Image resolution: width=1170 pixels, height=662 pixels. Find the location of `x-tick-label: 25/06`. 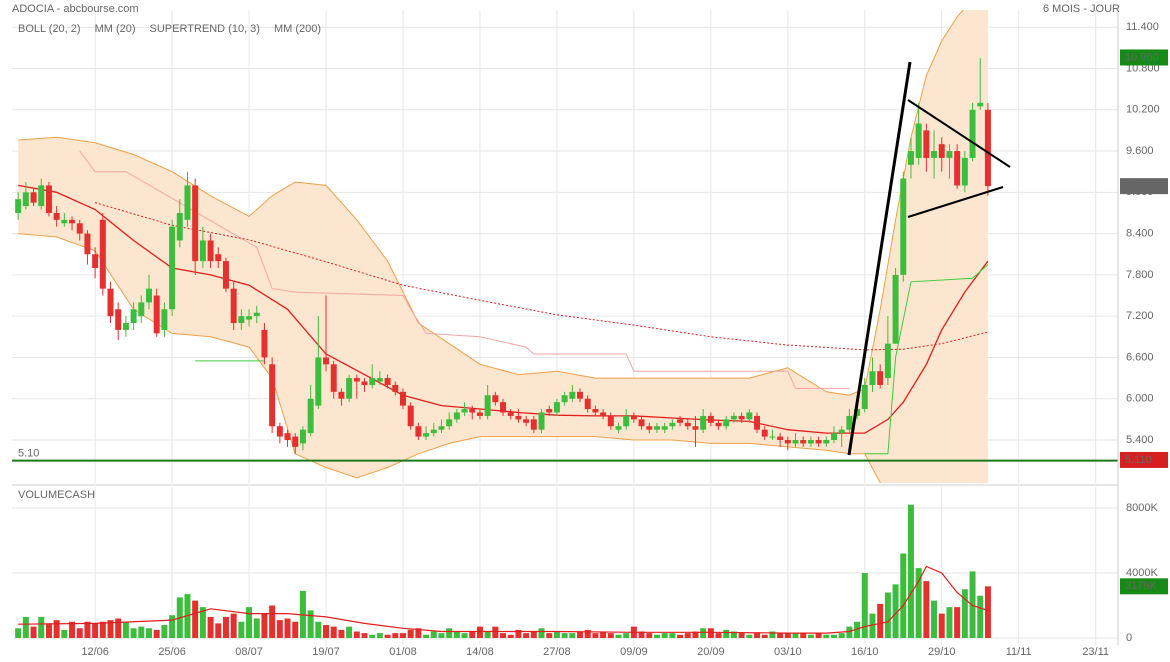

x-tick-label: 25/06 is located at coordinates (172, 652).